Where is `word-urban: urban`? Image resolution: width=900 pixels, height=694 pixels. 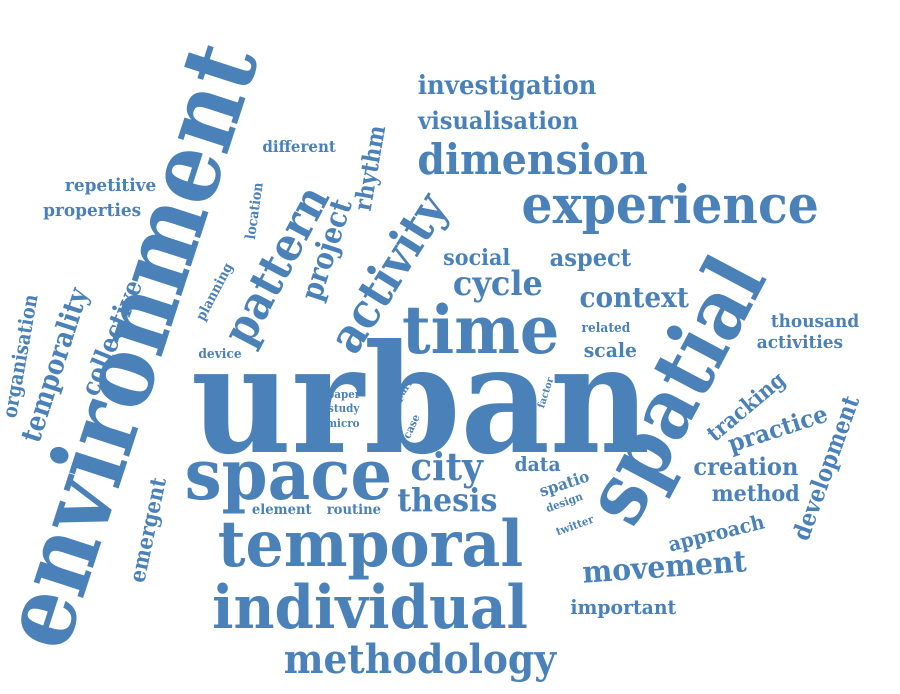
word-urban: urban is located at coordinates (420, 400).